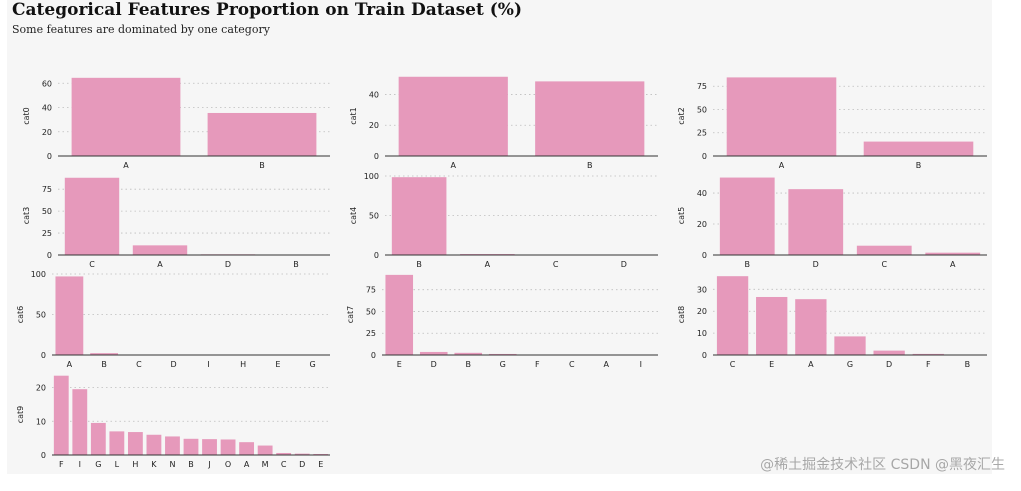  What do you see at coordinates (889, 364) in the screenshot?
I see `x-tick-label-cat8: D` at bounding box center [889, 364].